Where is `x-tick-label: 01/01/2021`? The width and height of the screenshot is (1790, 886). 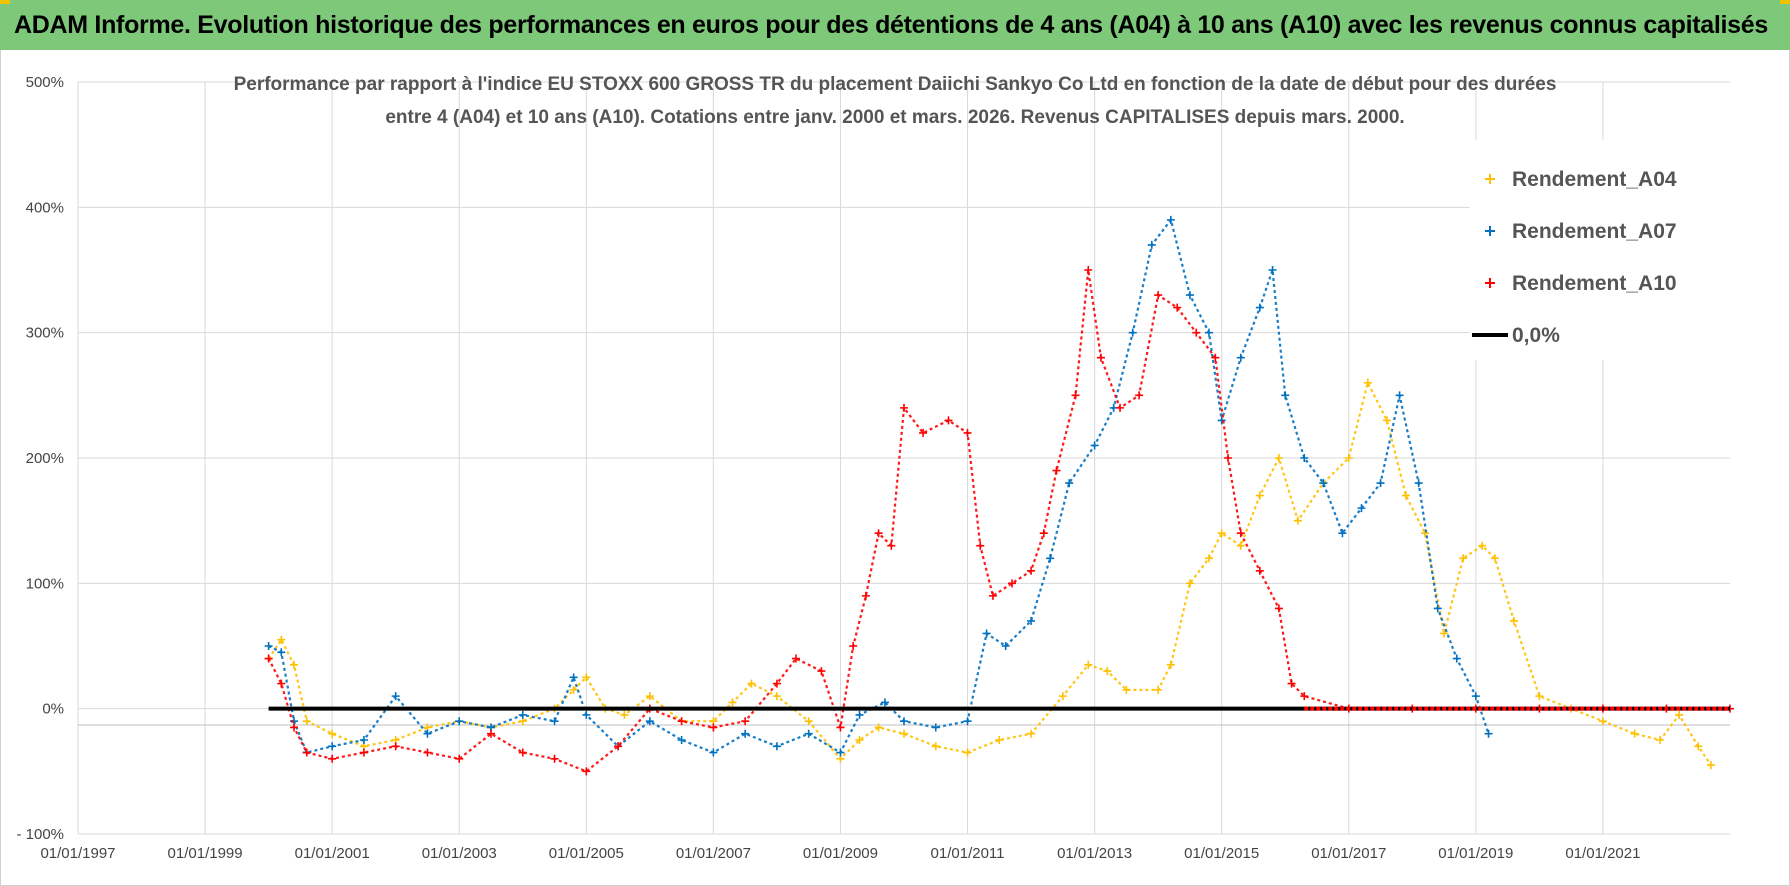
x-tick-label: 01/01/2021 is located at coordinates (1602, 853).